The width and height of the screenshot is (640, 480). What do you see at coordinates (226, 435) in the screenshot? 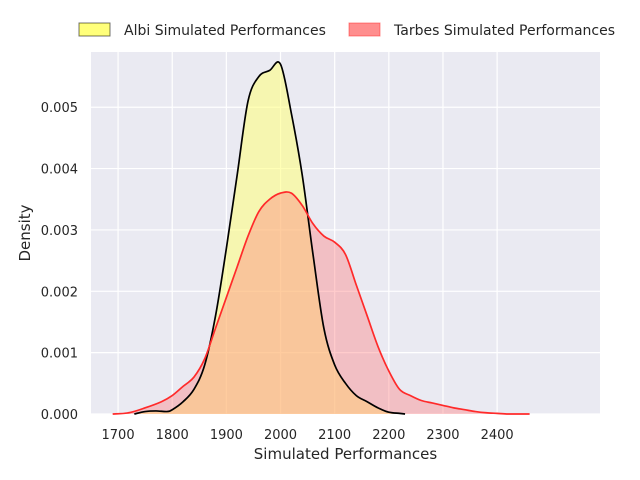
I see `x-tick-label: 1900` at bounding box center [226, 435].